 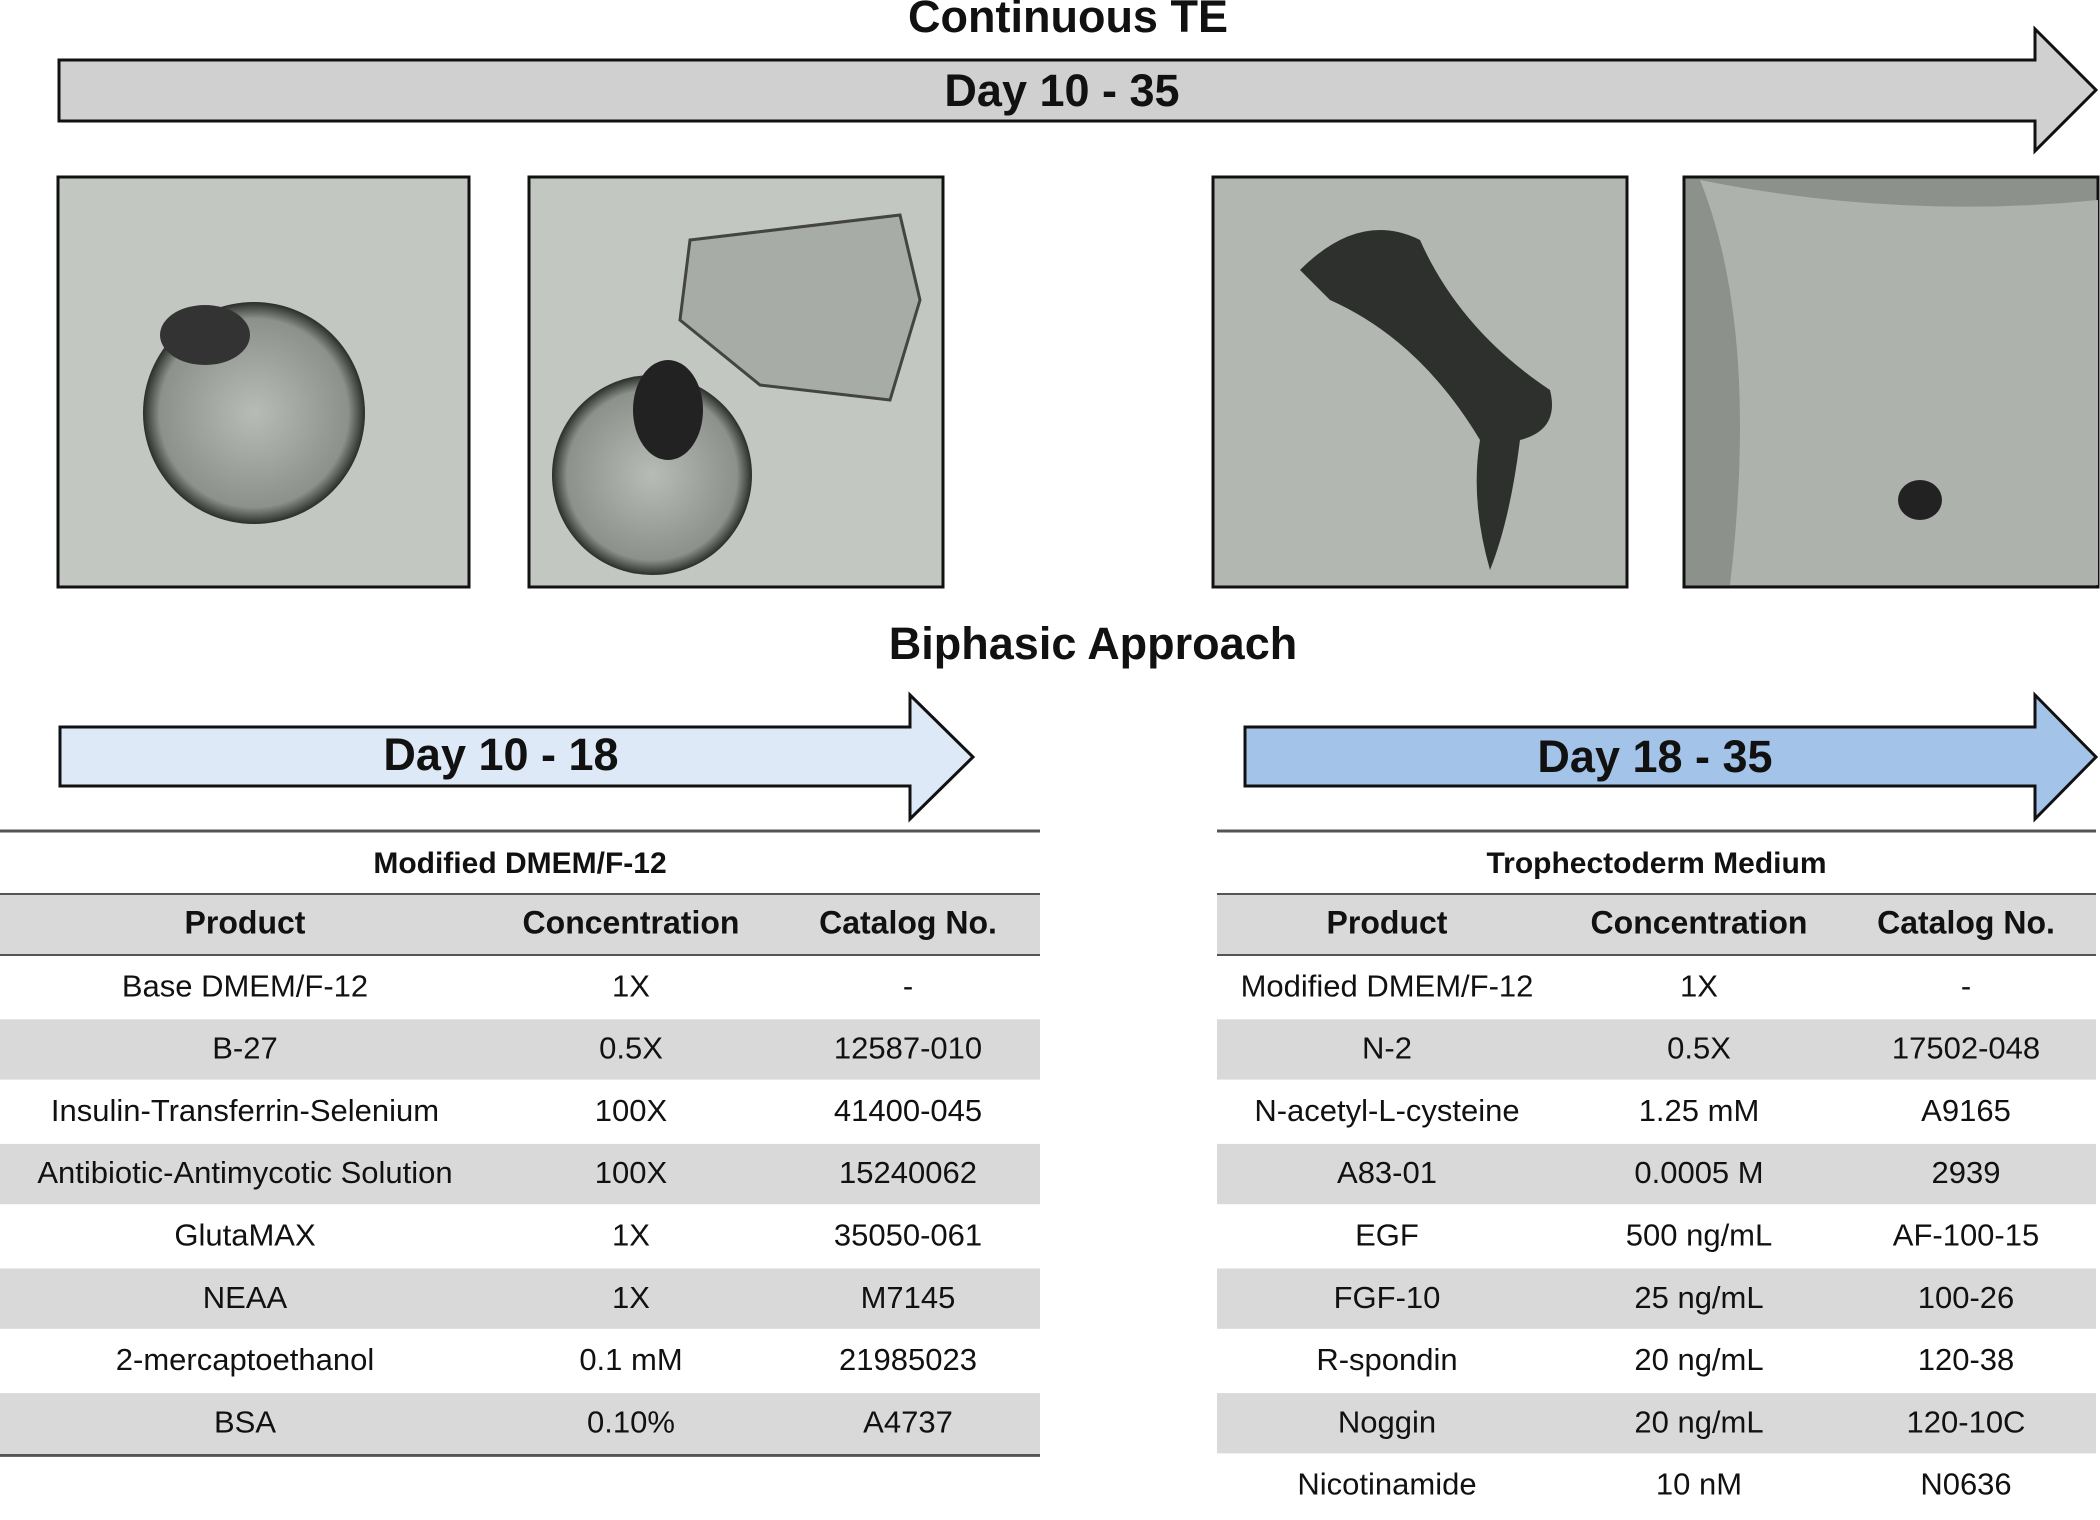 I want to click on table-cell: 41400-045, so click(x=908, y=1110).